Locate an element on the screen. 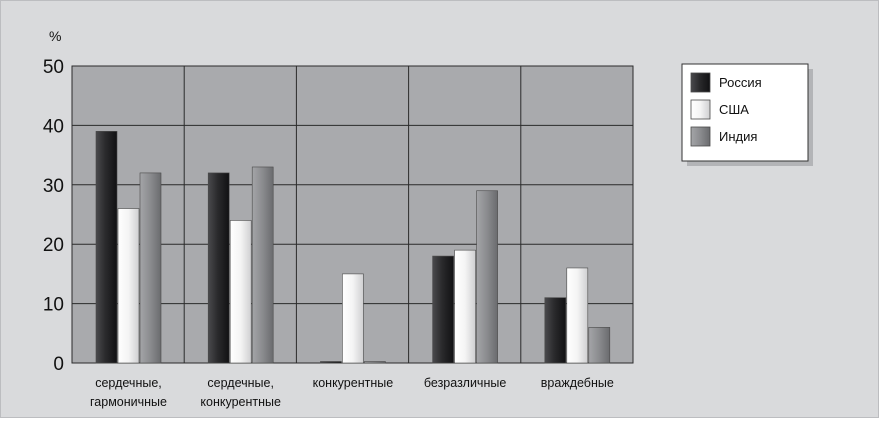 The image size is (879, 422). y-axis-ticks: 0 10 20 30 40 50 is located at coordinates (53, 216).